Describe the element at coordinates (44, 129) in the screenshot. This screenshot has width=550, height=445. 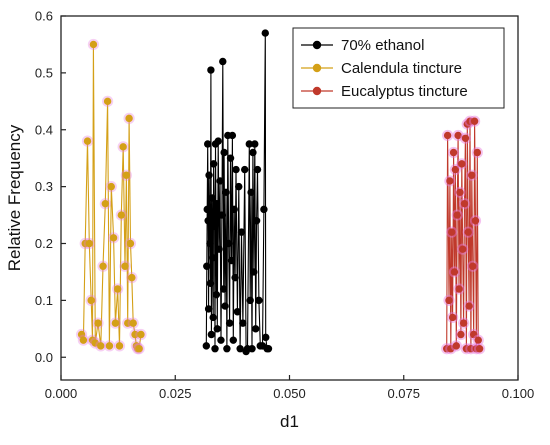
I see `y-tick-label: 0.4` at that location.